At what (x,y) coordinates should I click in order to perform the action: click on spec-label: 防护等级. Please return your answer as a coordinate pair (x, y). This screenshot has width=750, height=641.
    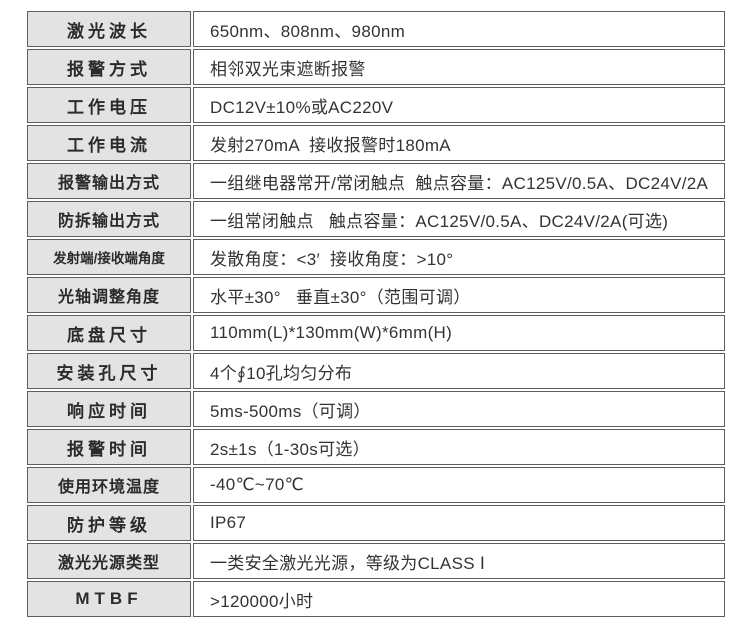
    Looking at the image, I should click on (109, 523).